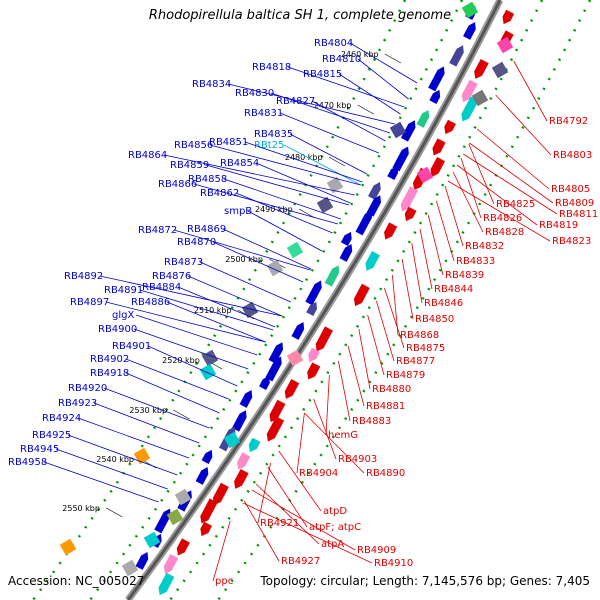 The height and width of the screenshot is (600, 600). Describe the element at coordinates (244, 259) in the screenshot. I see `kbp-marker: 2500 kbp` at that location.